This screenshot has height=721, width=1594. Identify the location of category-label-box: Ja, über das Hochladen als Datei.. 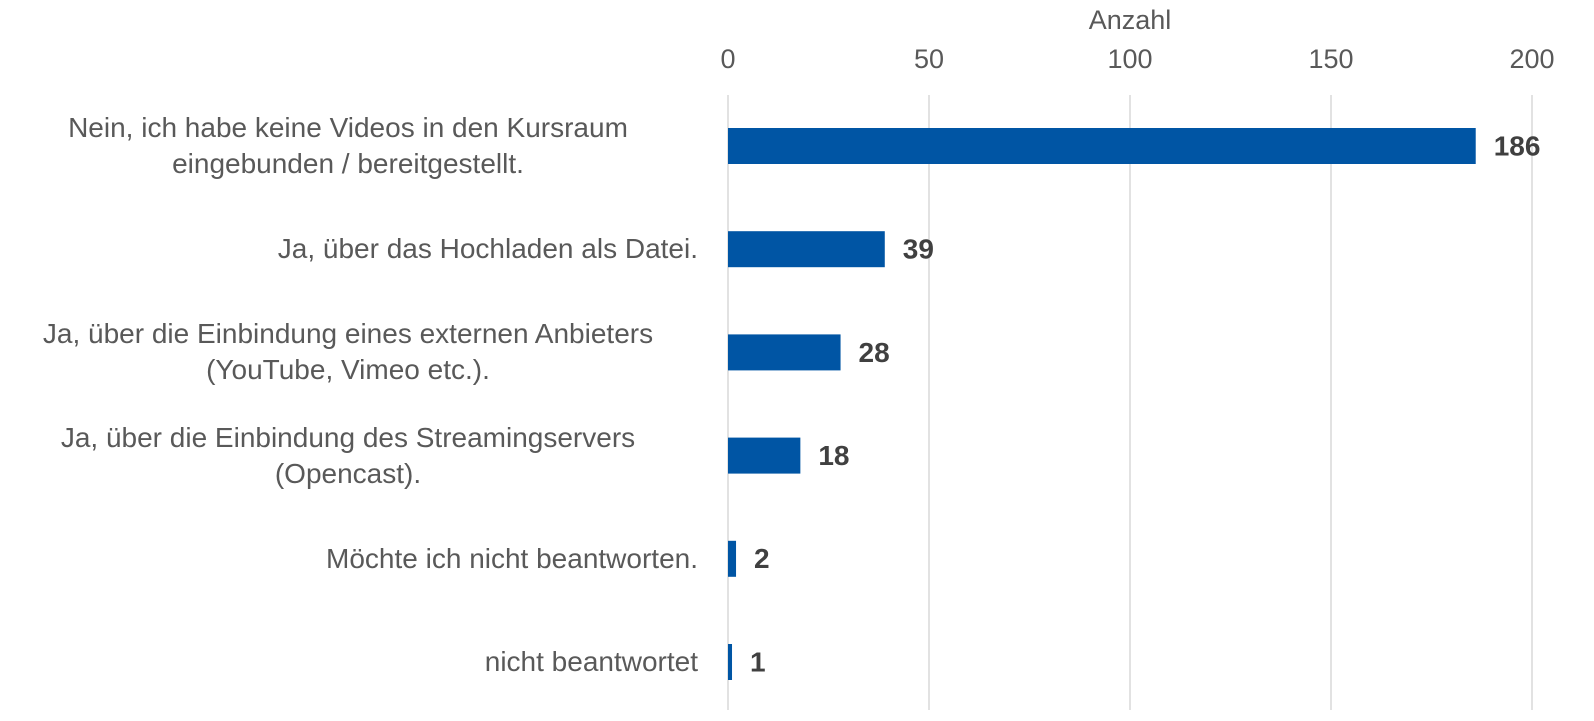
(349, 249).